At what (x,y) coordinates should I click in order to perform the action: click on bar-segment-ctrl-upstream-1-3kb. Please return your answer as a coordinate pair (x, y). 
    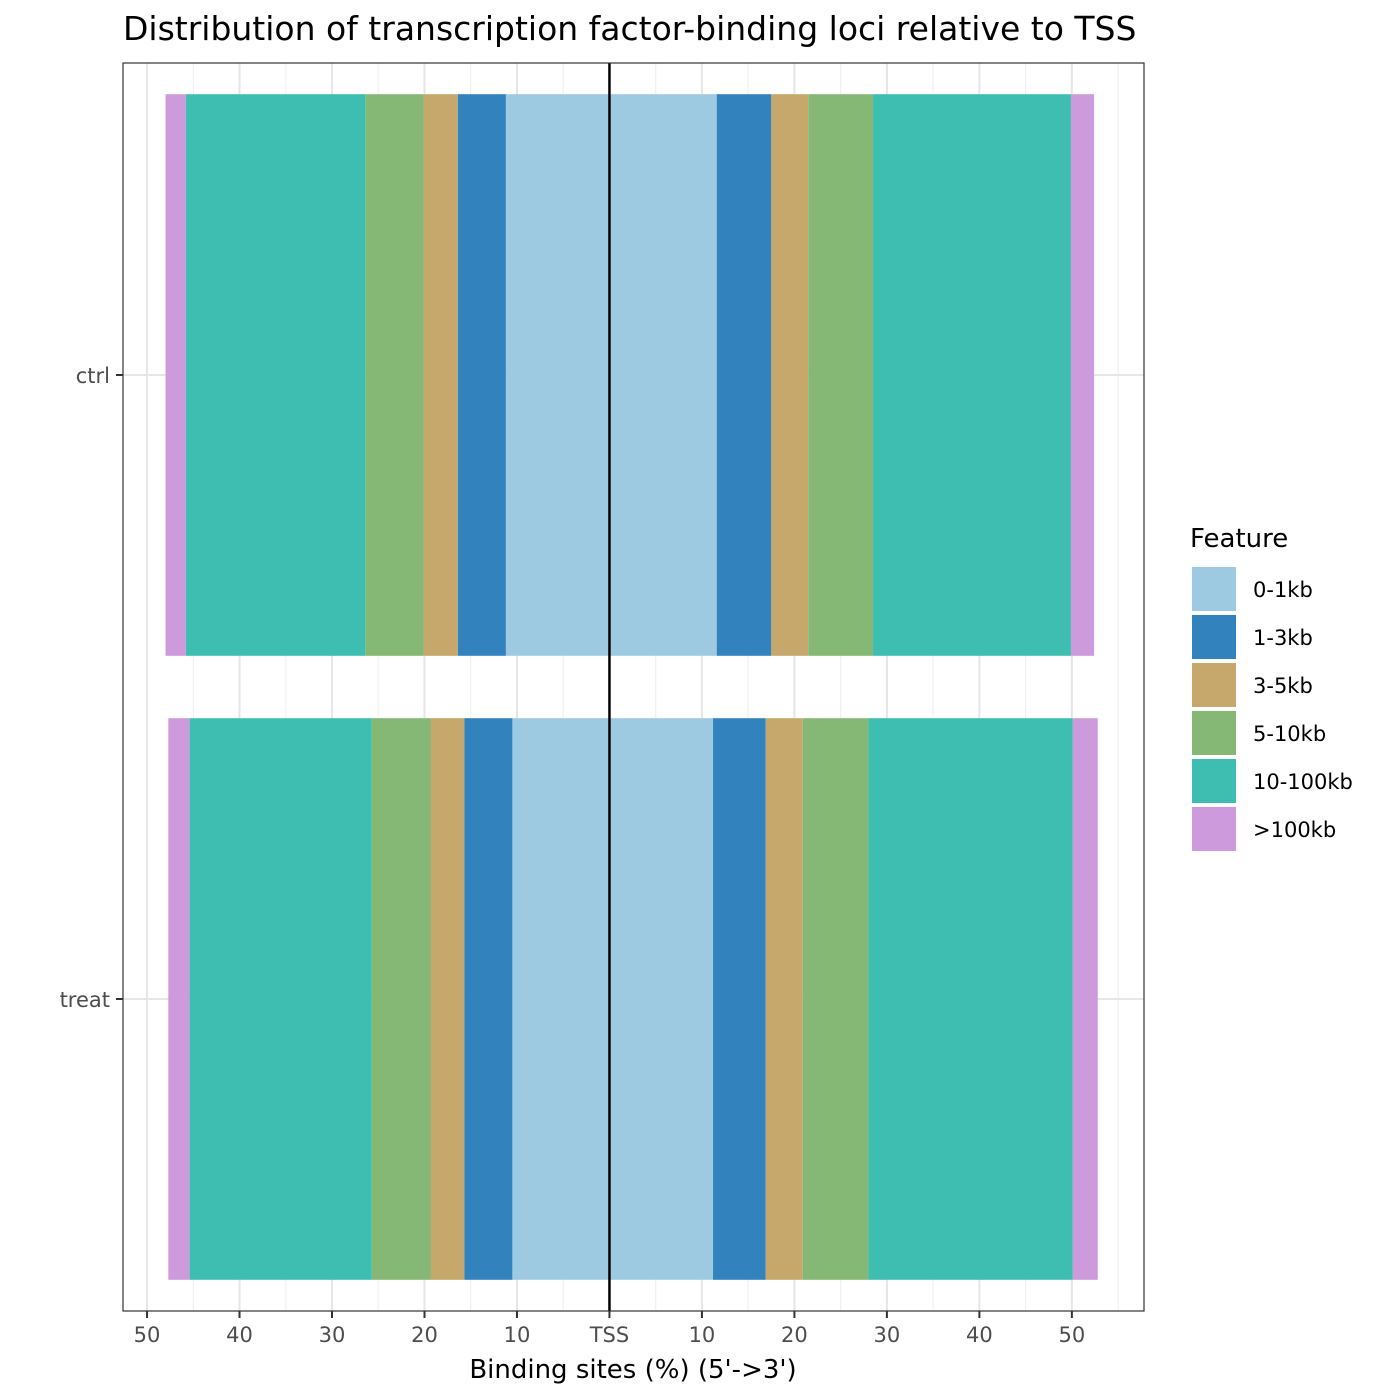
    Looking at the image, I should click on (481, 375).